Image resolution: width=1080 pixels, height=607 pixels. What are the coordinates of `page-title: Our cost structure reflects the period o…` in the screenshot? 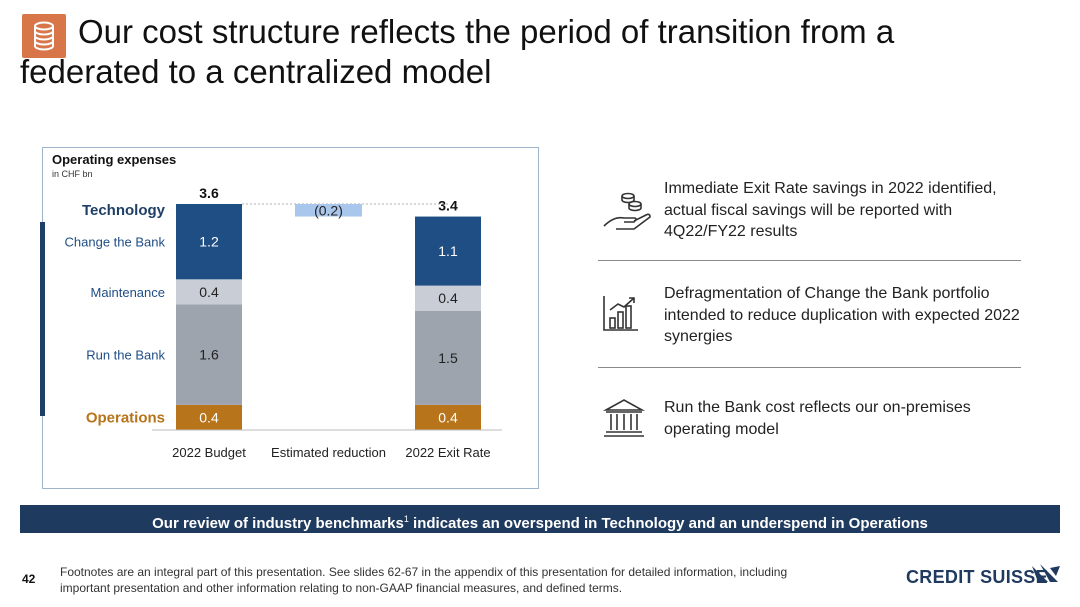 It's located at (540, 52).